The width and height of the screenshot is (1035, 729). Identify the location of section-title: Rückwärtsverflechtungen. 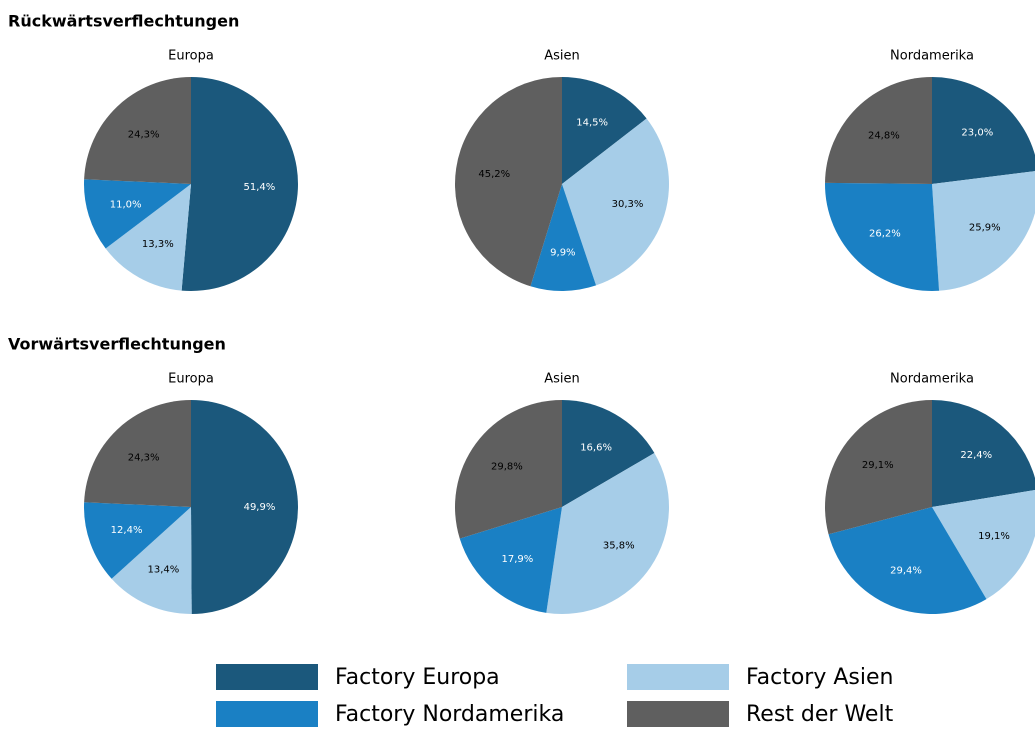
(123, 21).